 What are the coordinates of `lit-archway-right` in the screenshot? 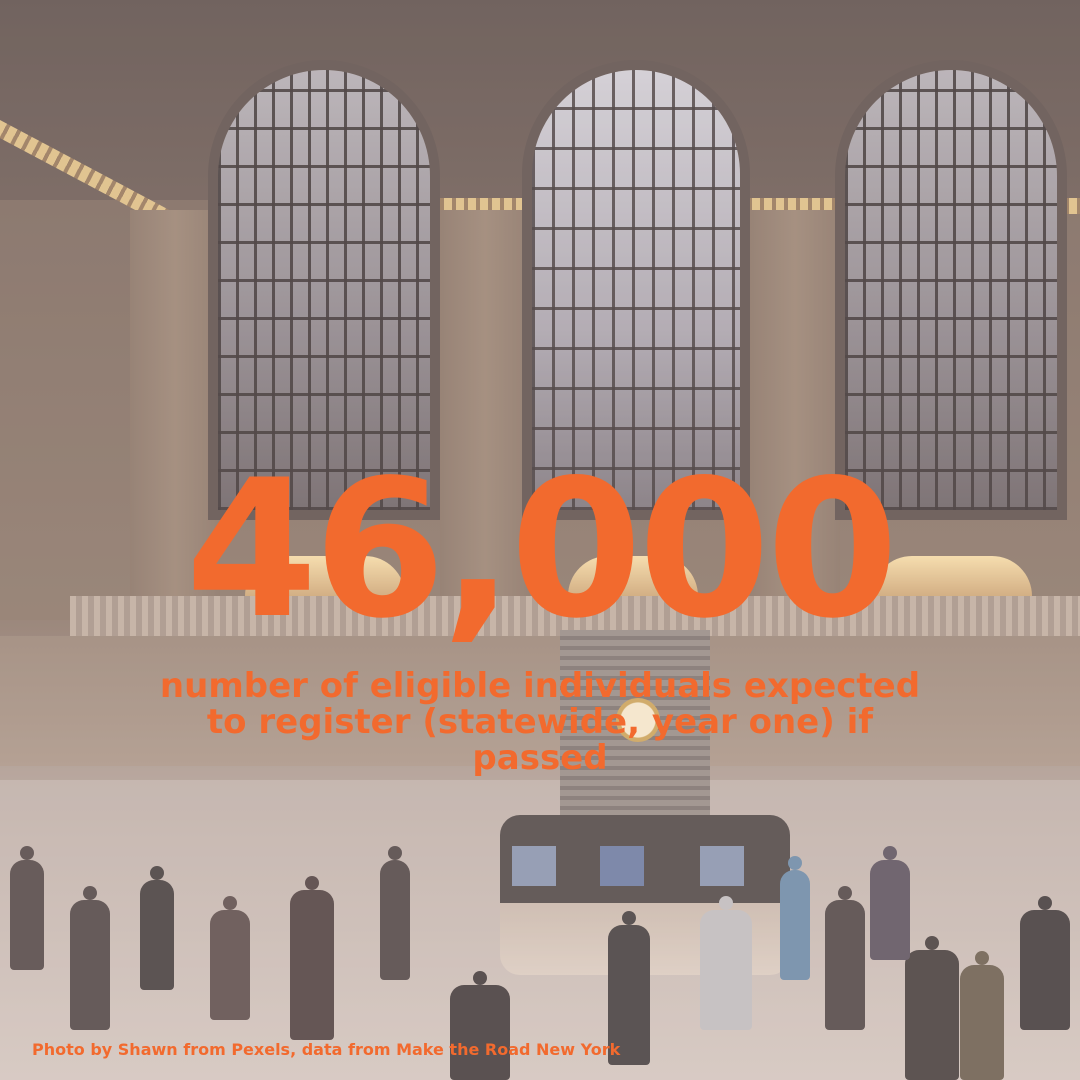 It's located at (952, 576).